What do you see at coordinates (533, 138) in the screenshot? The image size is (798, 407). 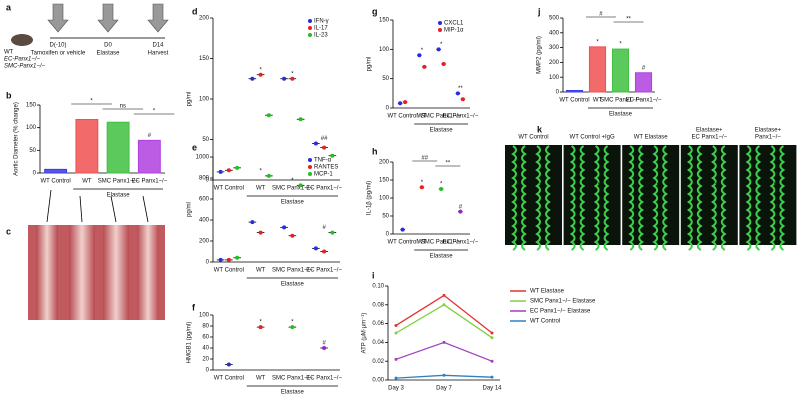 I see `micrograph-title: WT Control` at bounding box center [533, 138].